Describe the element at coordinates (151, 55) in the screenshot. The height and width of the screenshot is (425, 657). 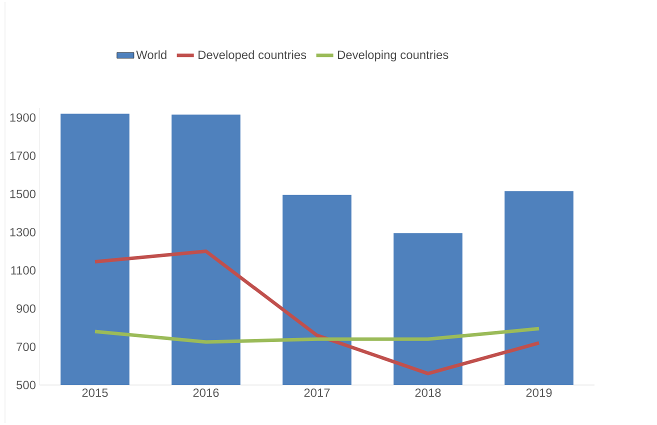
I see `legend-label: World` at that location.